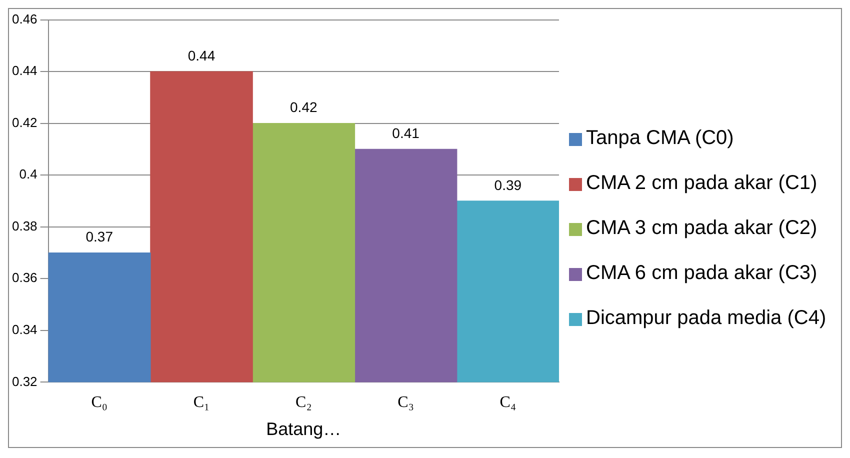  I want to click on data-label: 0.44, so click(202, 55).